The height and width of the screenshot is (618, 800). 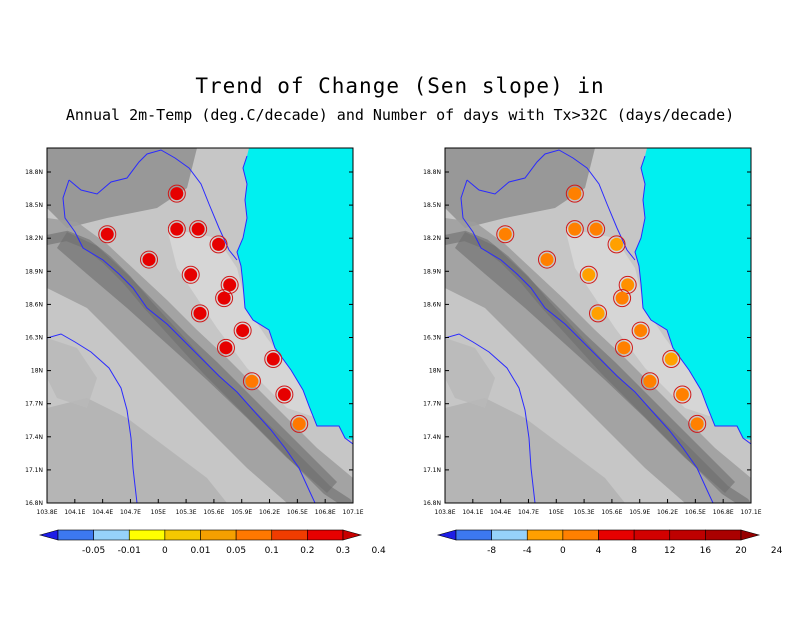 I want to click on lat-label: 16.8N, so click(x=432, y=503).